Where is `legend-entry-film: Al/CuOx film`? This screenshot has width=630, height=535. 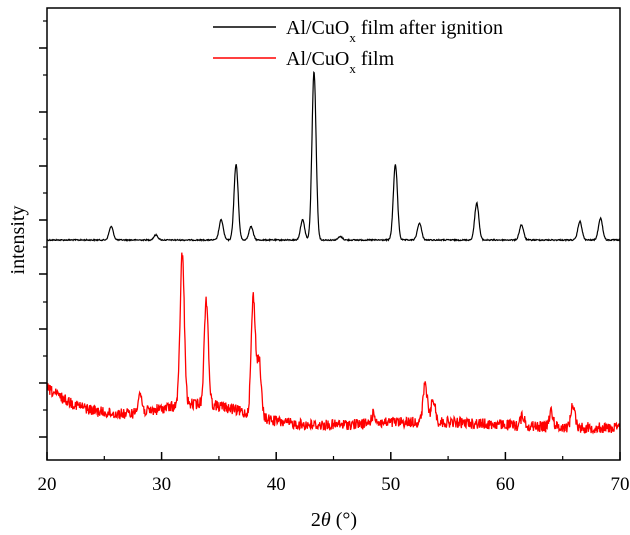
legend-entry-film: Al/CuOx film is located at coordinates (304, 62).